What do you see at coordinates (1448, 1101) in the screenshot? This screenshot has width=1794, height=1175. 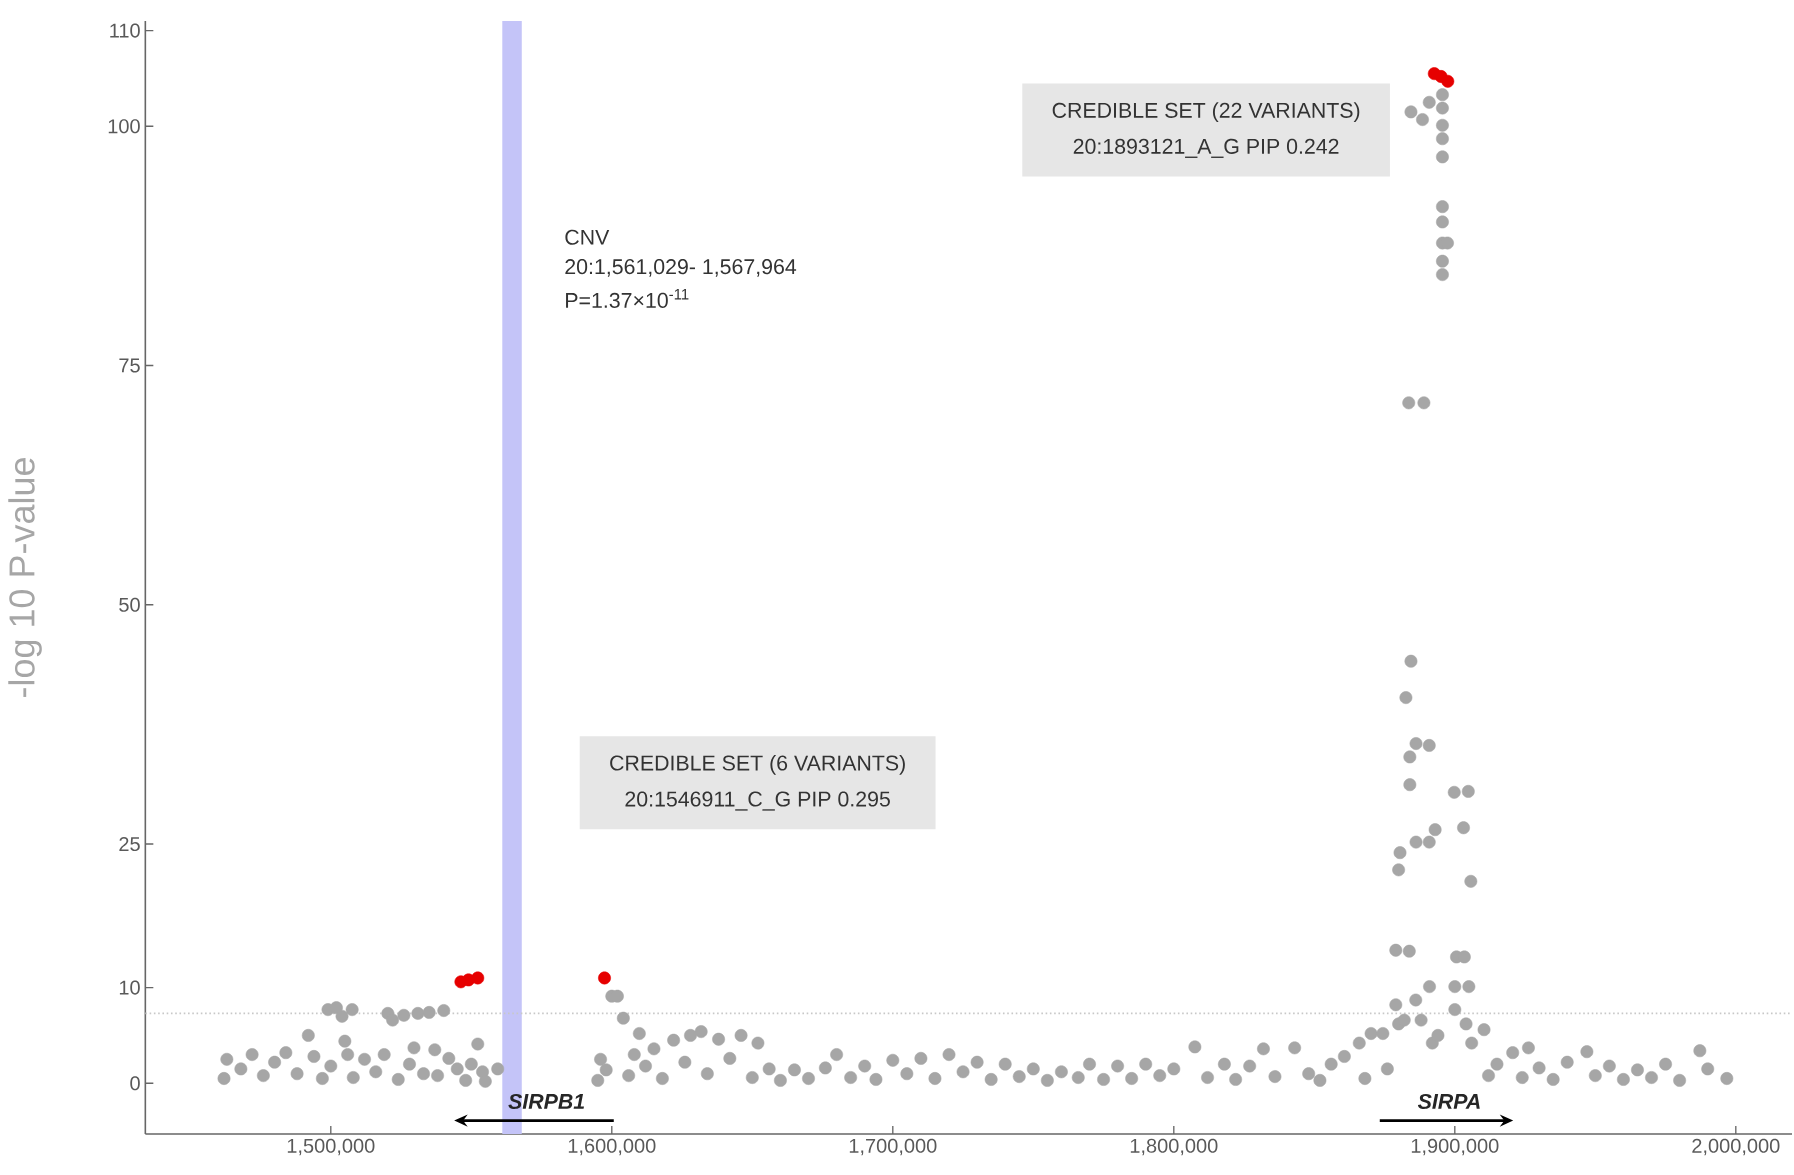 I see `annotation: SIRPA` at bounding box center [1448, 1101].